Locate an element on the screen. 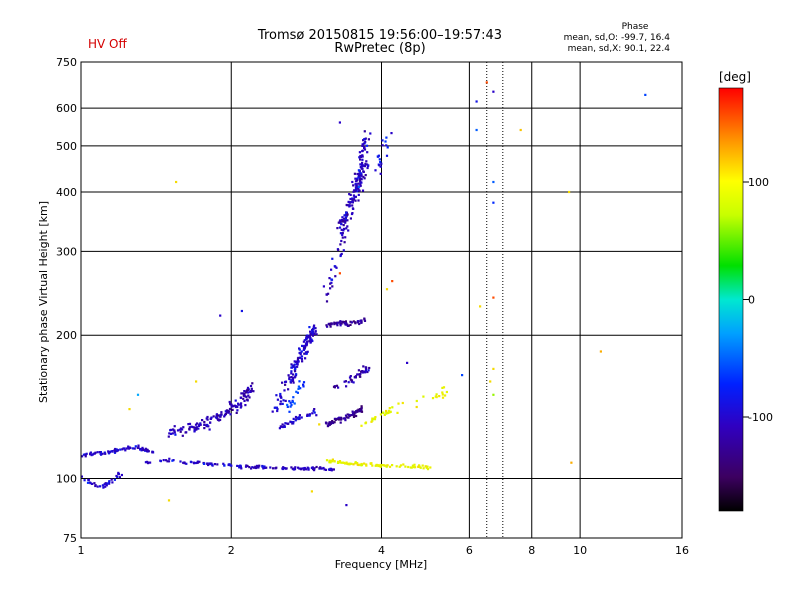 Image resolution: width=800 pixels, height=600 pixels. y-tick-label: 500 is located at coordinates (66, 146).